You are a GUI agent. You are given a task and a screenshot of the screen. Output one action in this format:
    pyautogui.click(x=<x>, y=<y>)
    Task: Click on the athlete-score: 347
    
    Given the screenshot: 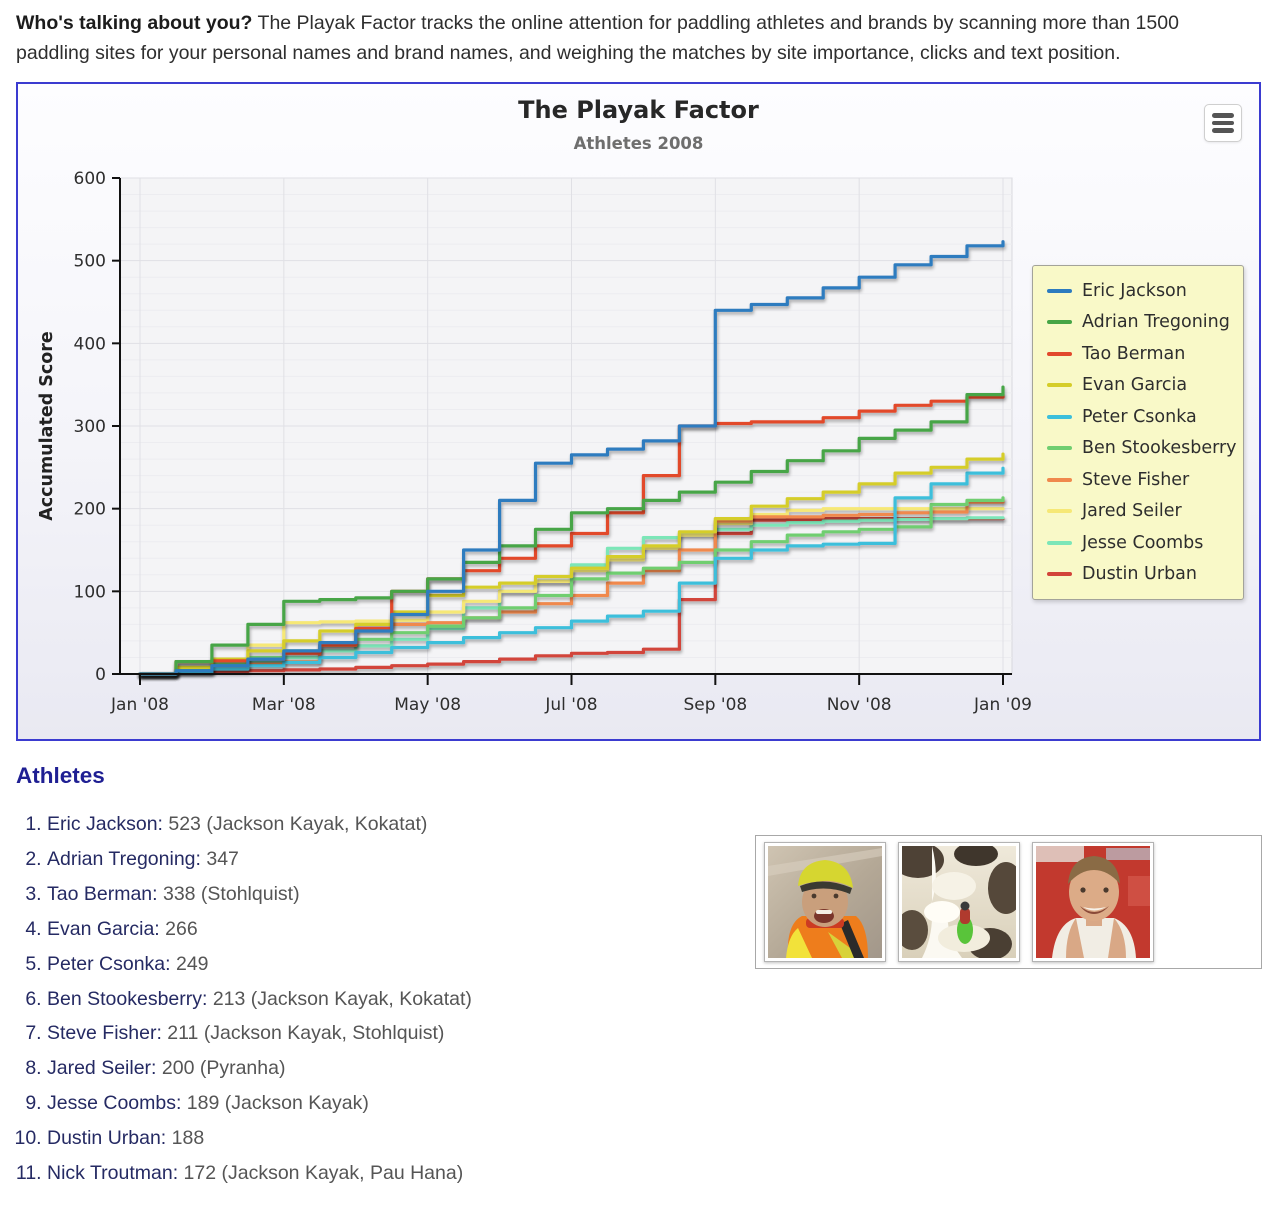 What is the action you would take?
    pyautogui.click(x=219, y=858)
    